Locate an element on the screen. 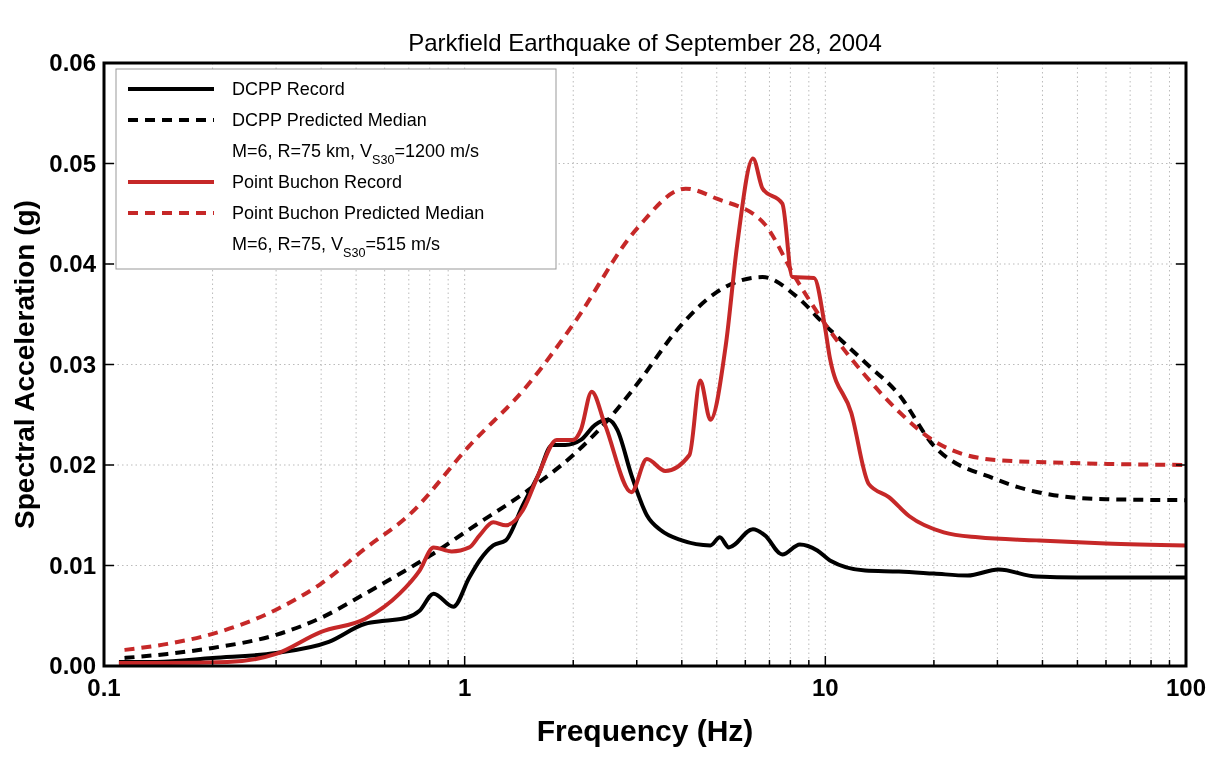 Image resolution: width=1222 pixels, height=763 pixels. legend-label: DCPP Record is located at coordinates (288, 89).